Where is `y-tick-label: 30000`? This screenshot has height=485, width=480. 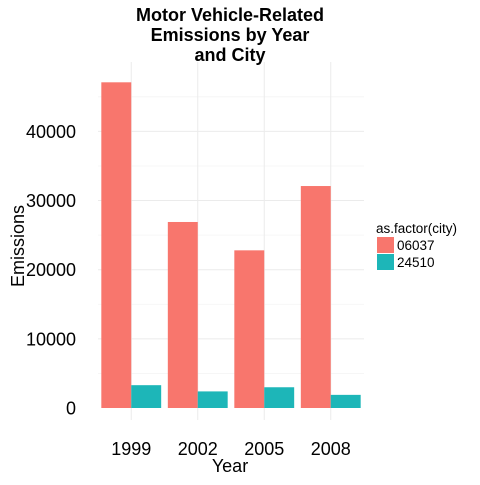
y-tick-label: 30000 is located at coordinates (51, 201).